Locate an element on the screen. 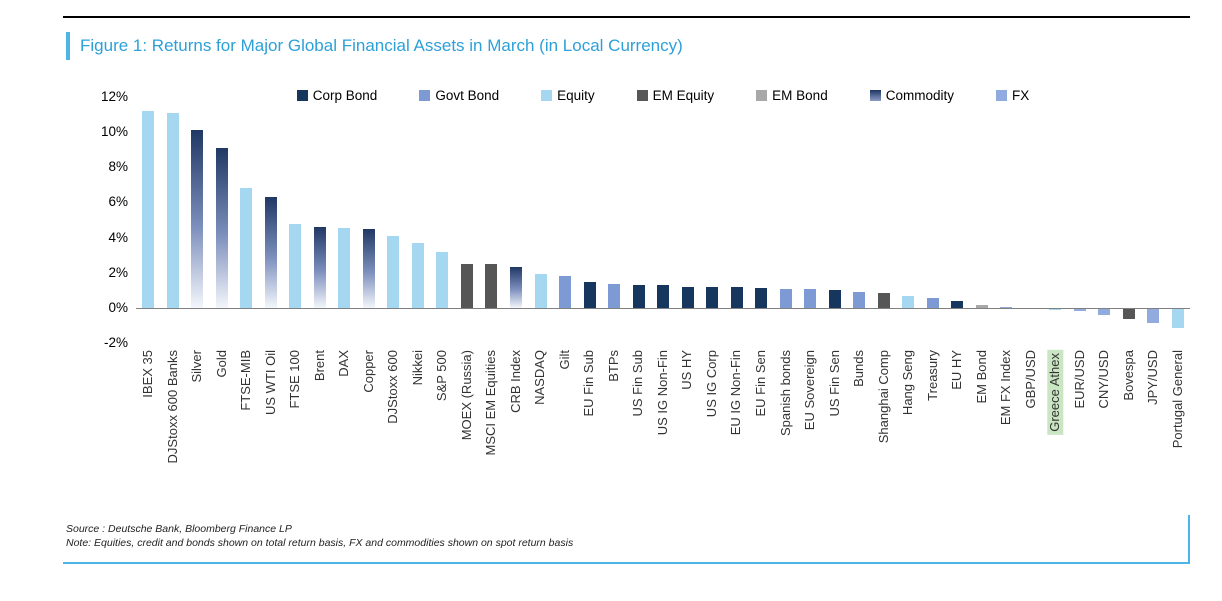 Image resolution: width=1222 pixels, height=601 pixels. category-cell: Hang Seng is located at coordinates (908, 435).